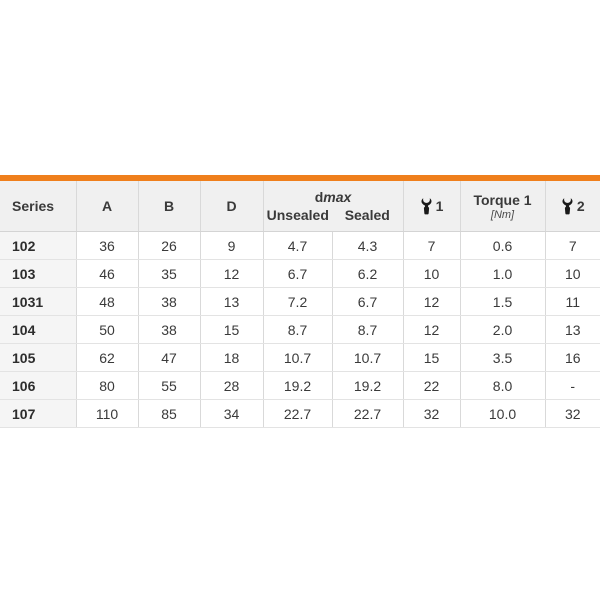 The height and width of the screenshot is (600, 600). What do you see at coordinates (38, 413) in the screenshot?
I see `cell-series: 107` at bounding box center [38, 413].